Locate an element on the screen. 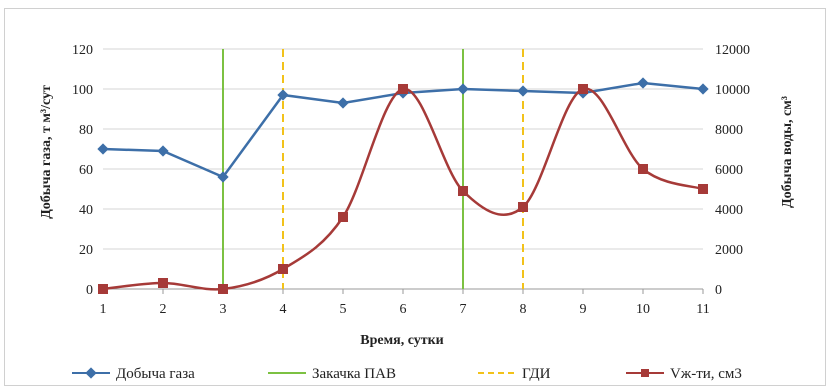 This screenshot has height=390, width=830. y-axis-title-left: Добыча газа, т м³/сут is located at coordinates (46, 152).